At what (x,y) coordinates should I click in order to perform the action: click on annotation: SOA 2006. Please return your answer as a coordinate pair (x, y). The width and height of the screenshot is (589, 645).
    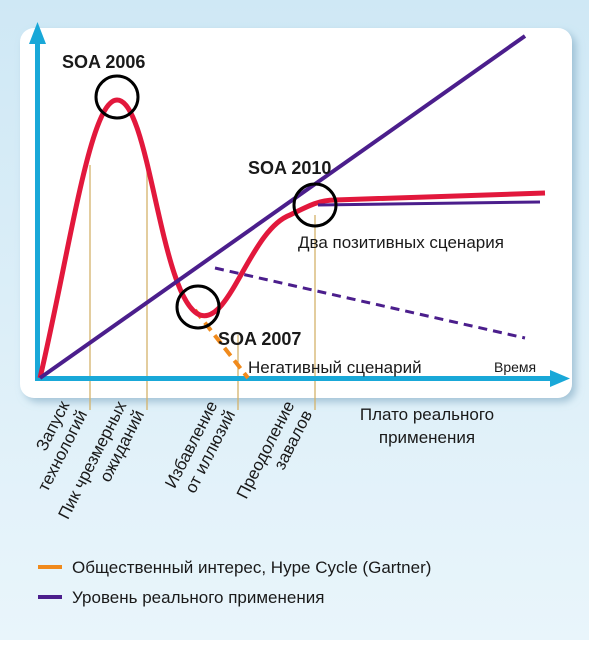
    Looking at the image, I should click on (103, 62).